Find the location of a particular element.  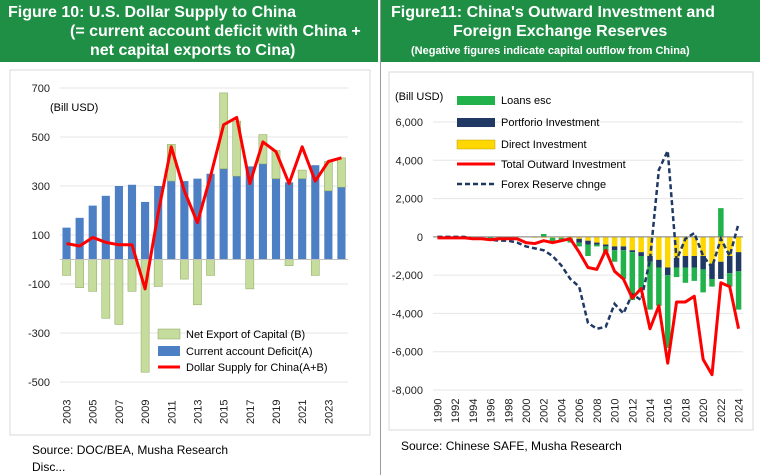

legend-swatch-portfolio is located at coordinates (476, 122).